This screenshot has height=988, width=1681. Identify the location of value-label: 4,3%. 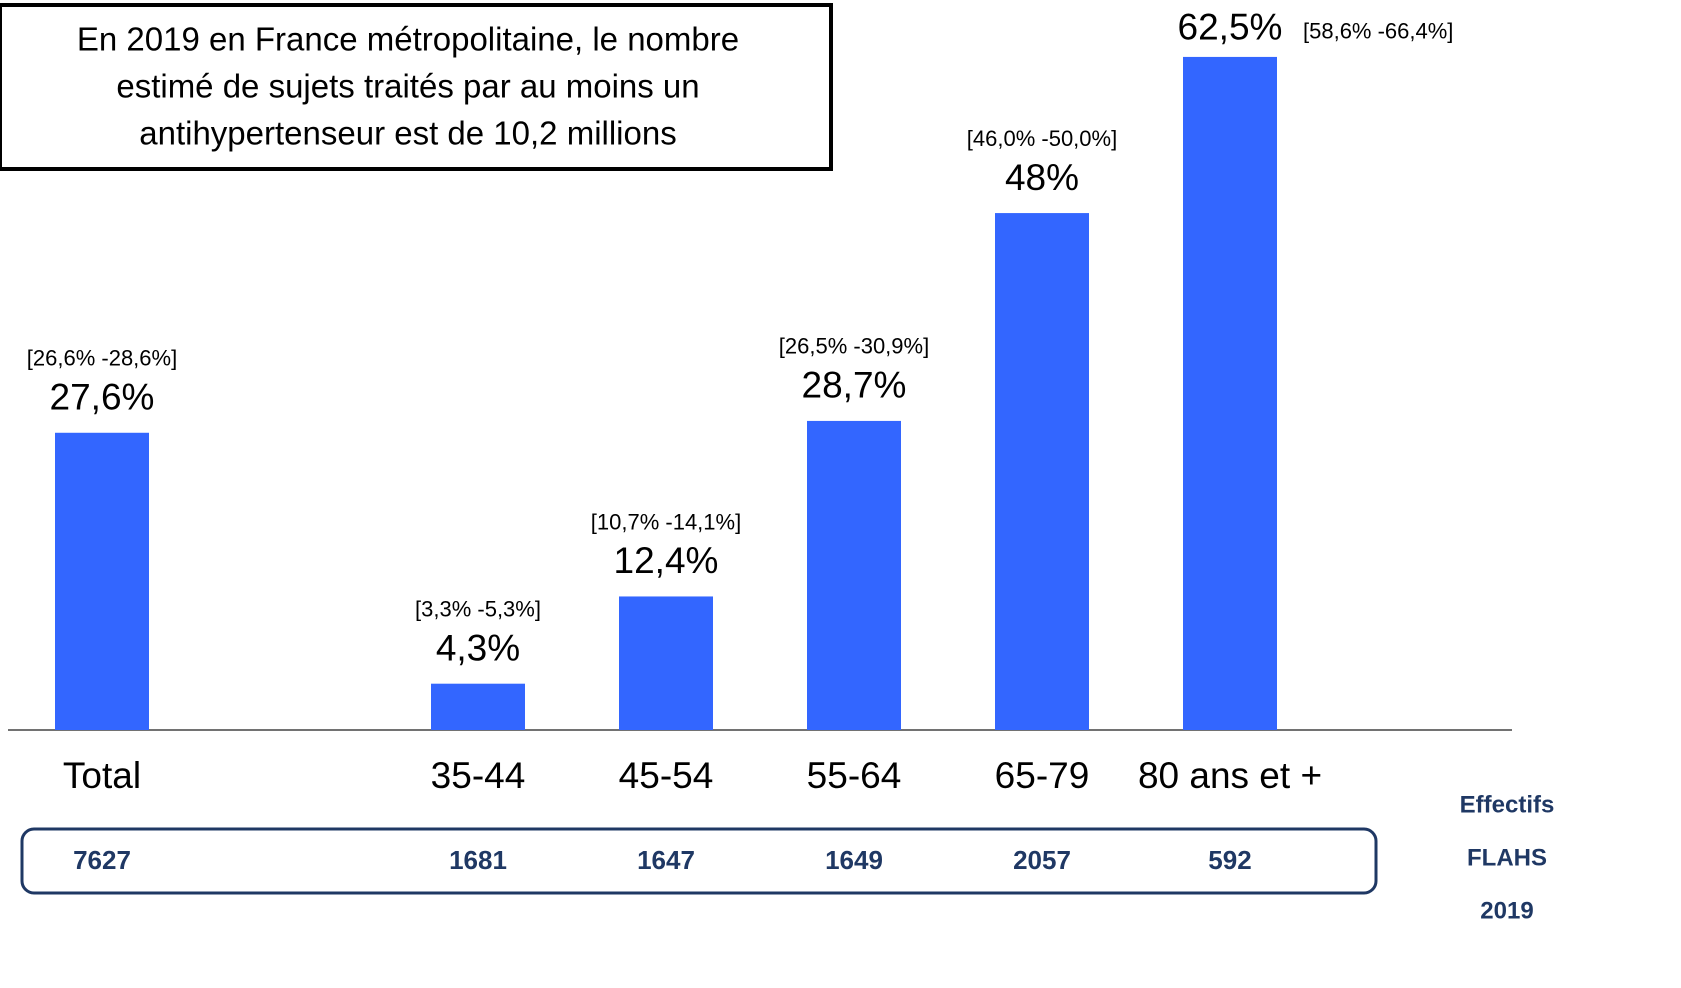
(478, 647).